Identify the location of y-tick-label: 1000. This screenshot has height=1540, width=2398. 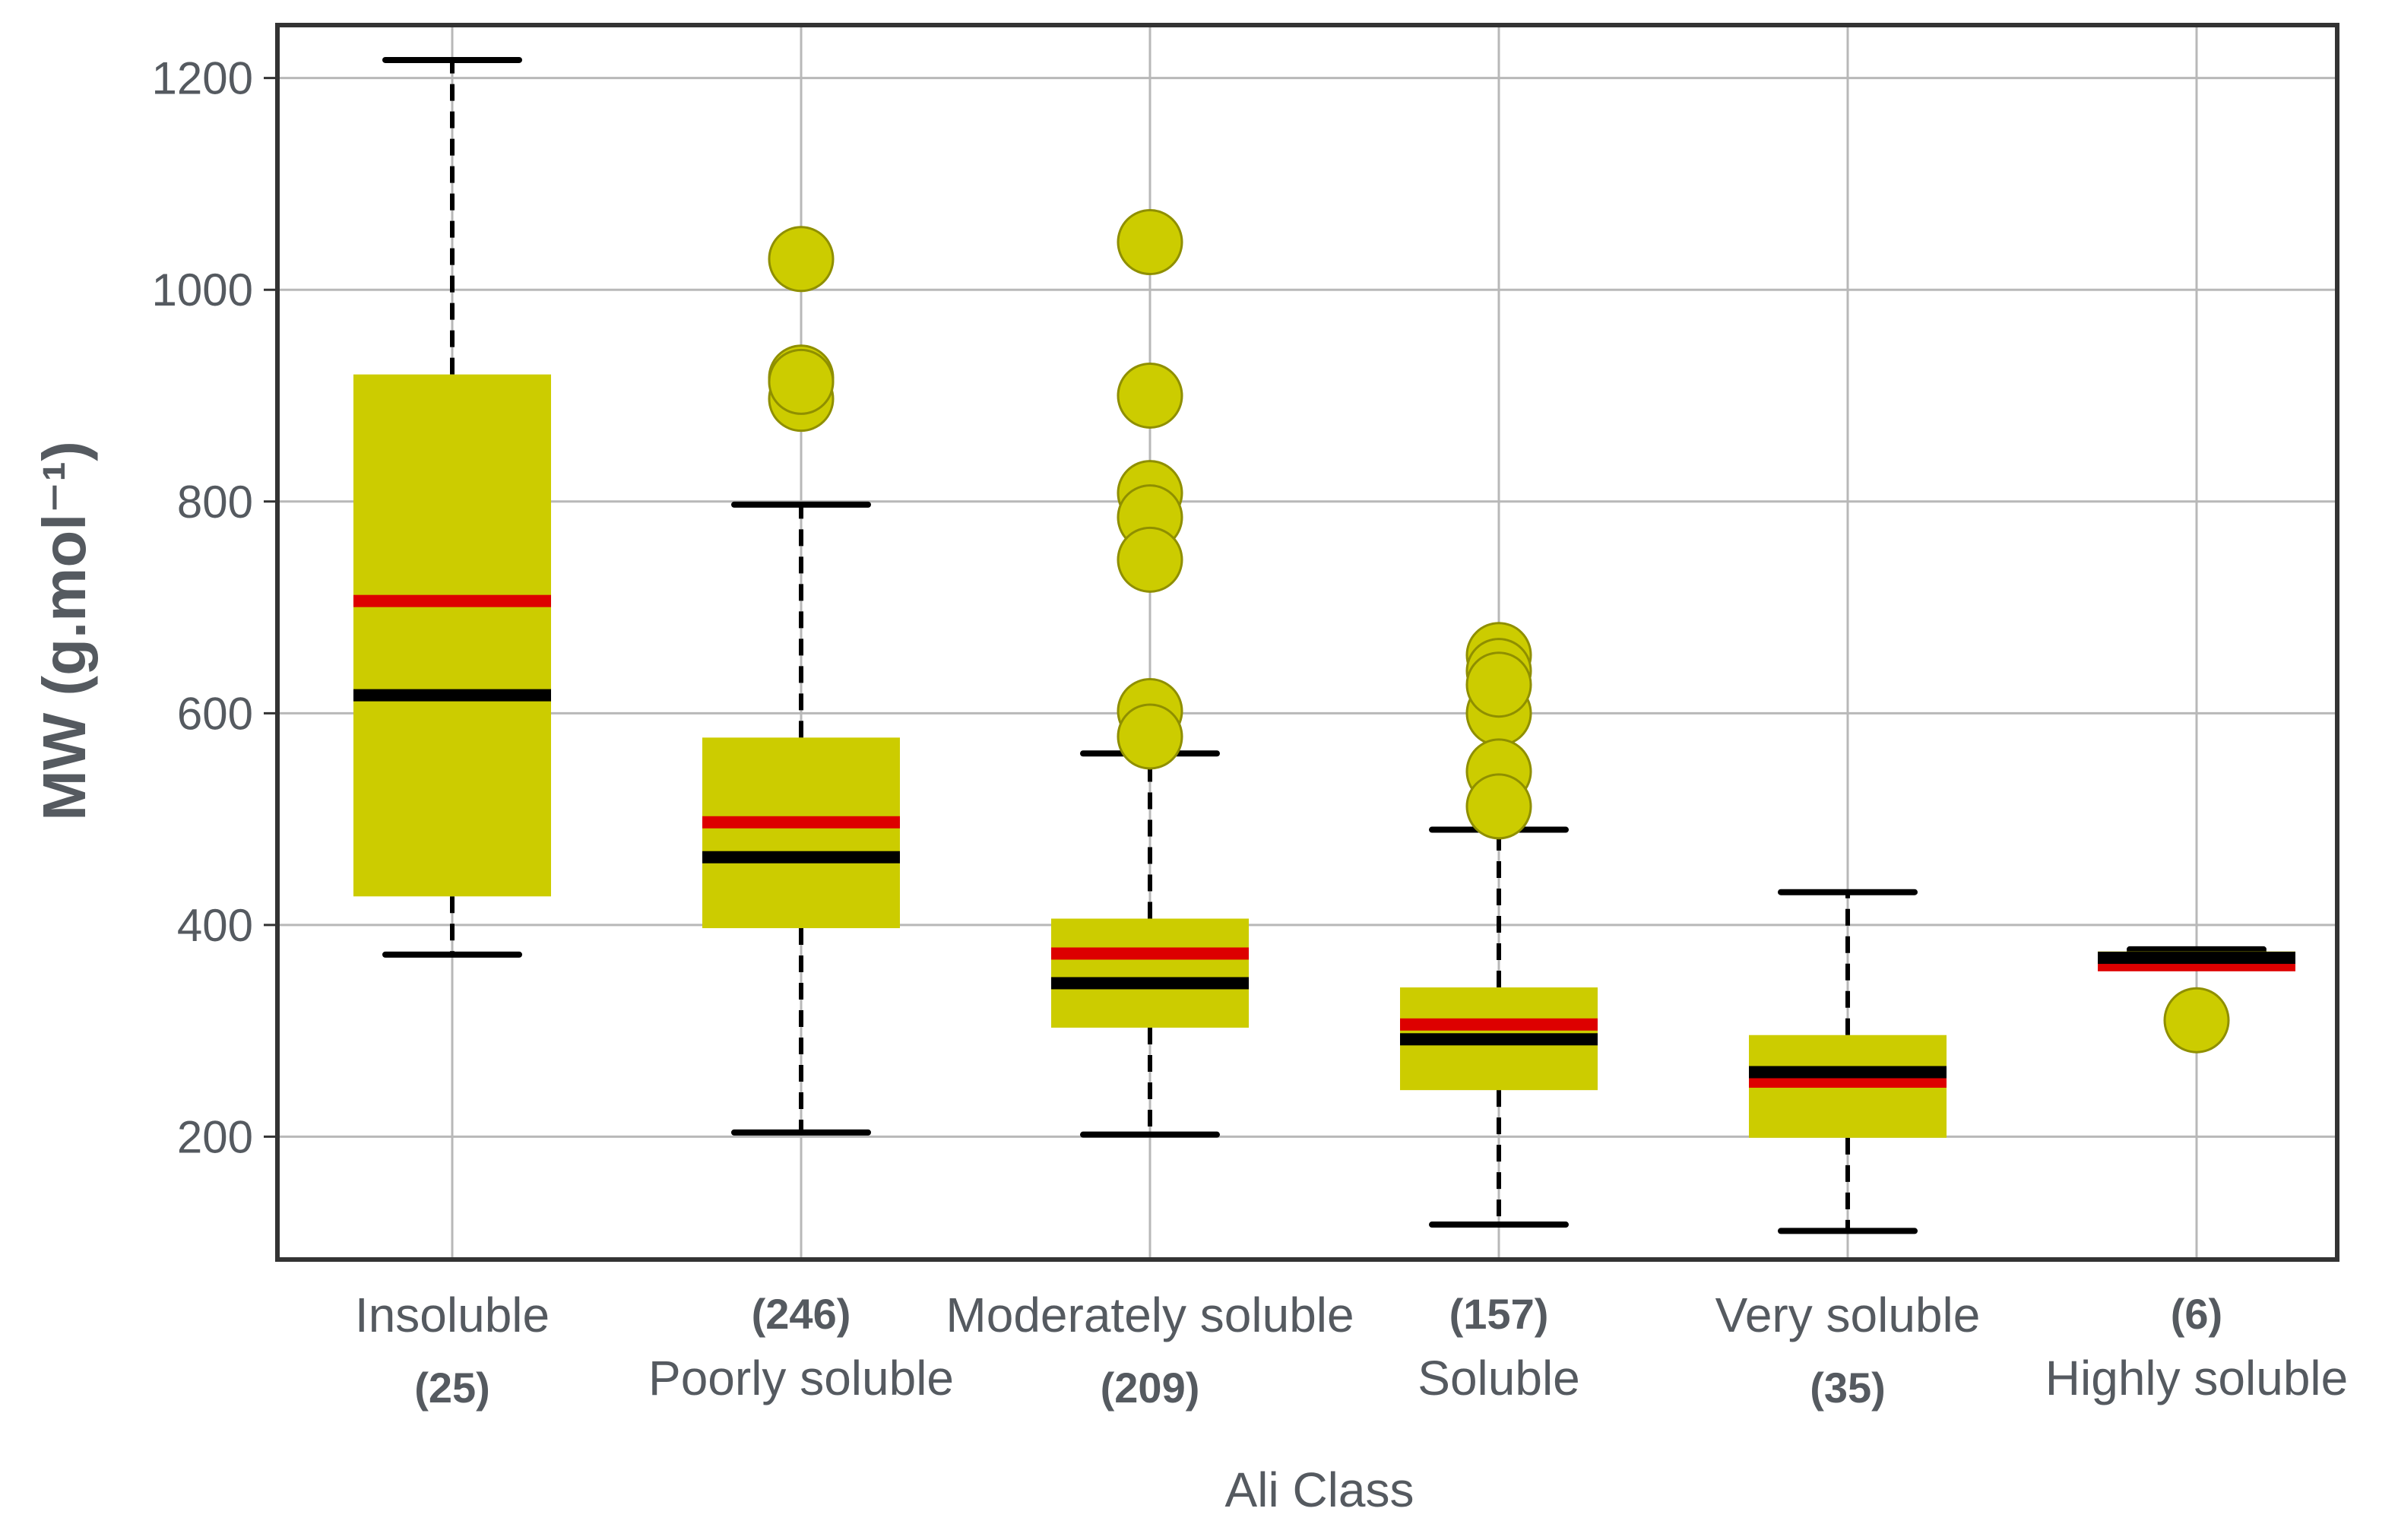
(202, 290).